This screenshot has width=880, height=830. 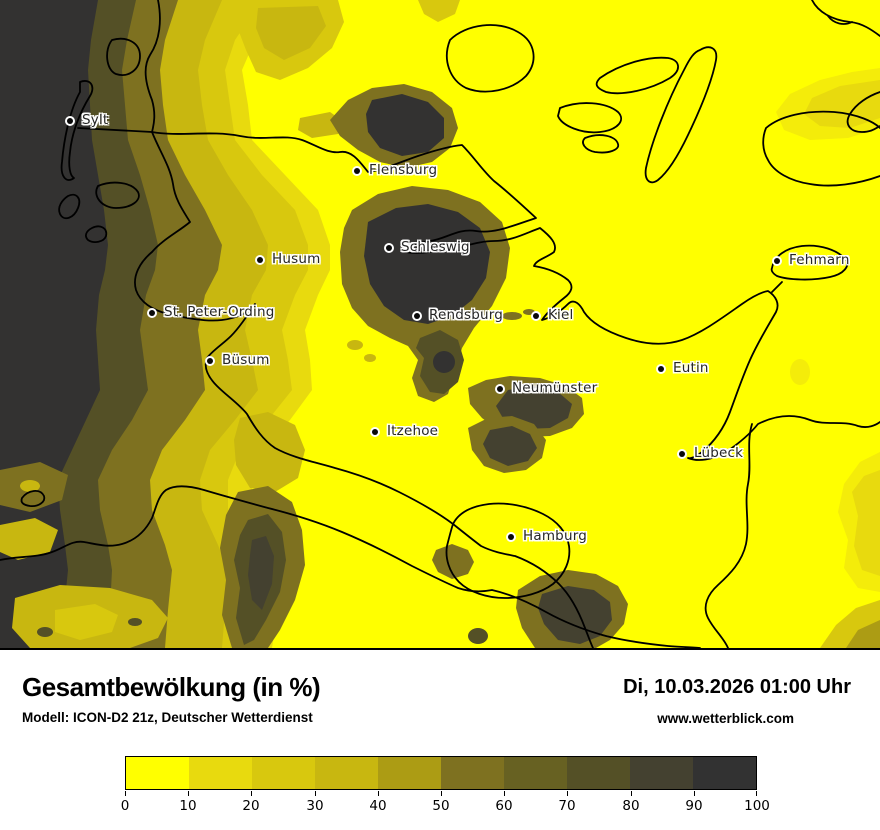 I want to click on colorbar-tick-label: 10, so click(x=188, y=806).